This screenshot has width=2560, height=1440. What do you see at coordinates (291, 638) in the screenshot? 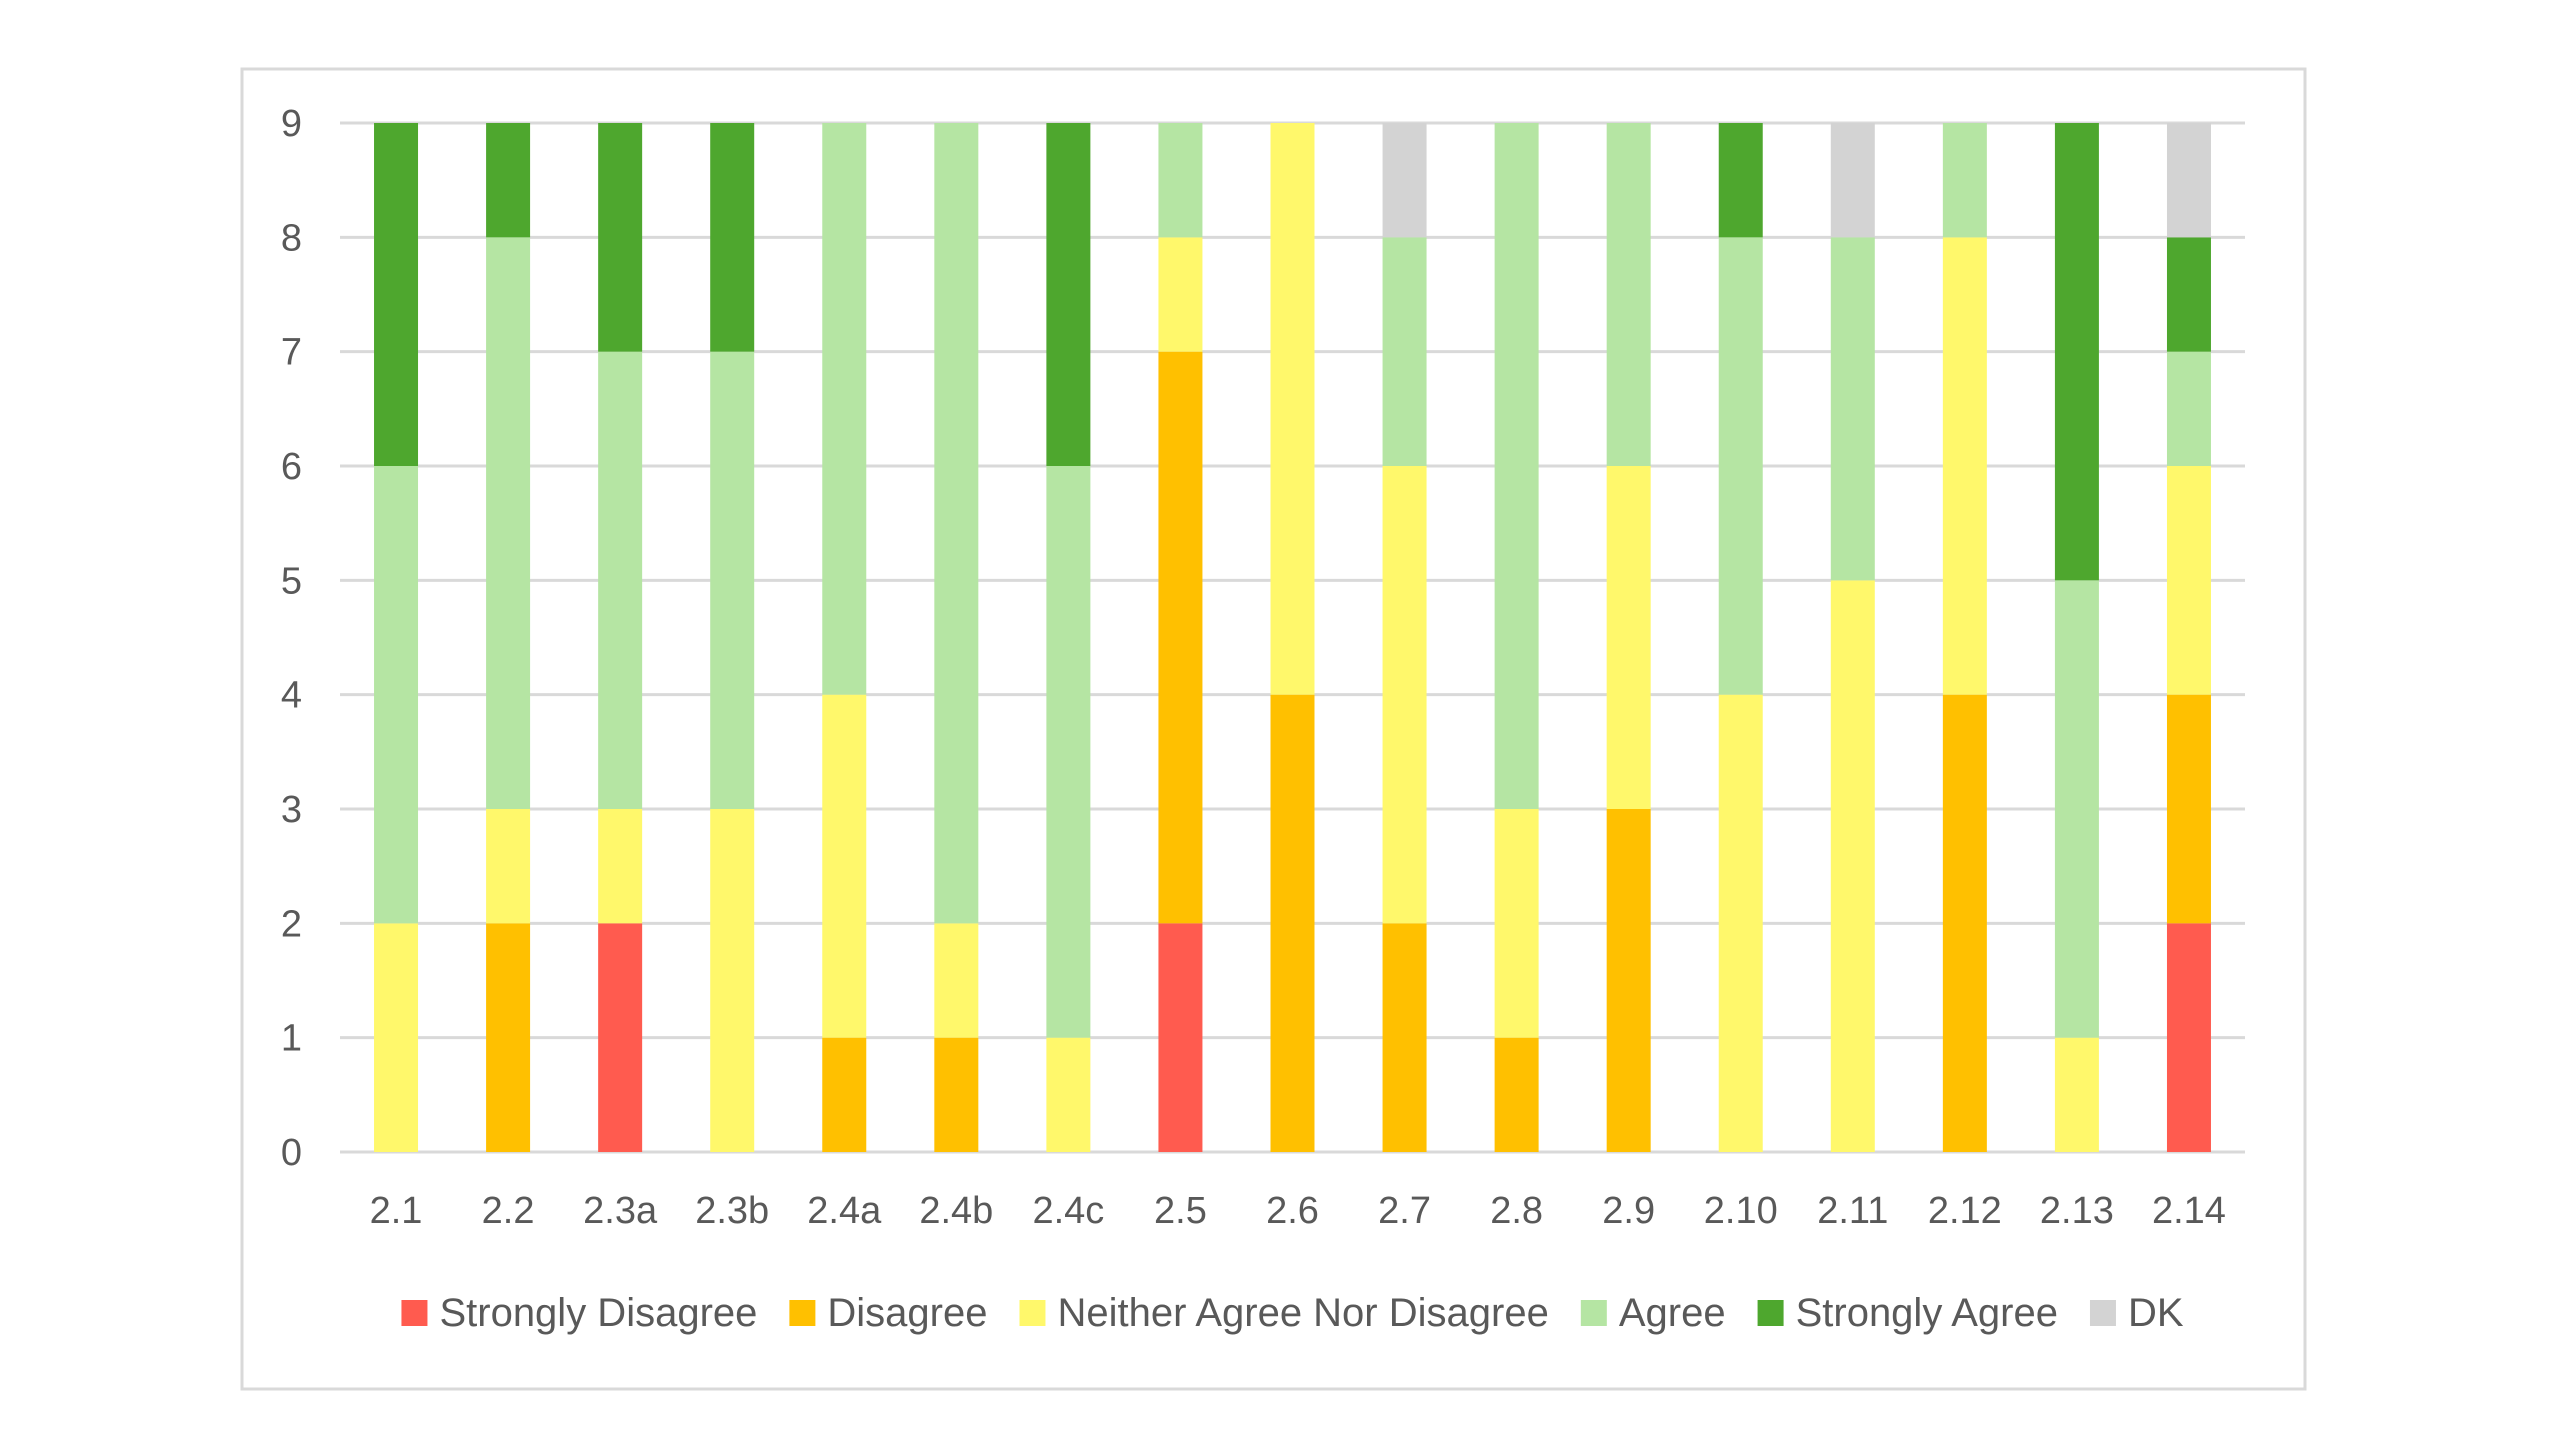
I see `y-axis-ticks: 0 1 2 3 4 5 6 7 8 9` at bounding box center [291, 638].